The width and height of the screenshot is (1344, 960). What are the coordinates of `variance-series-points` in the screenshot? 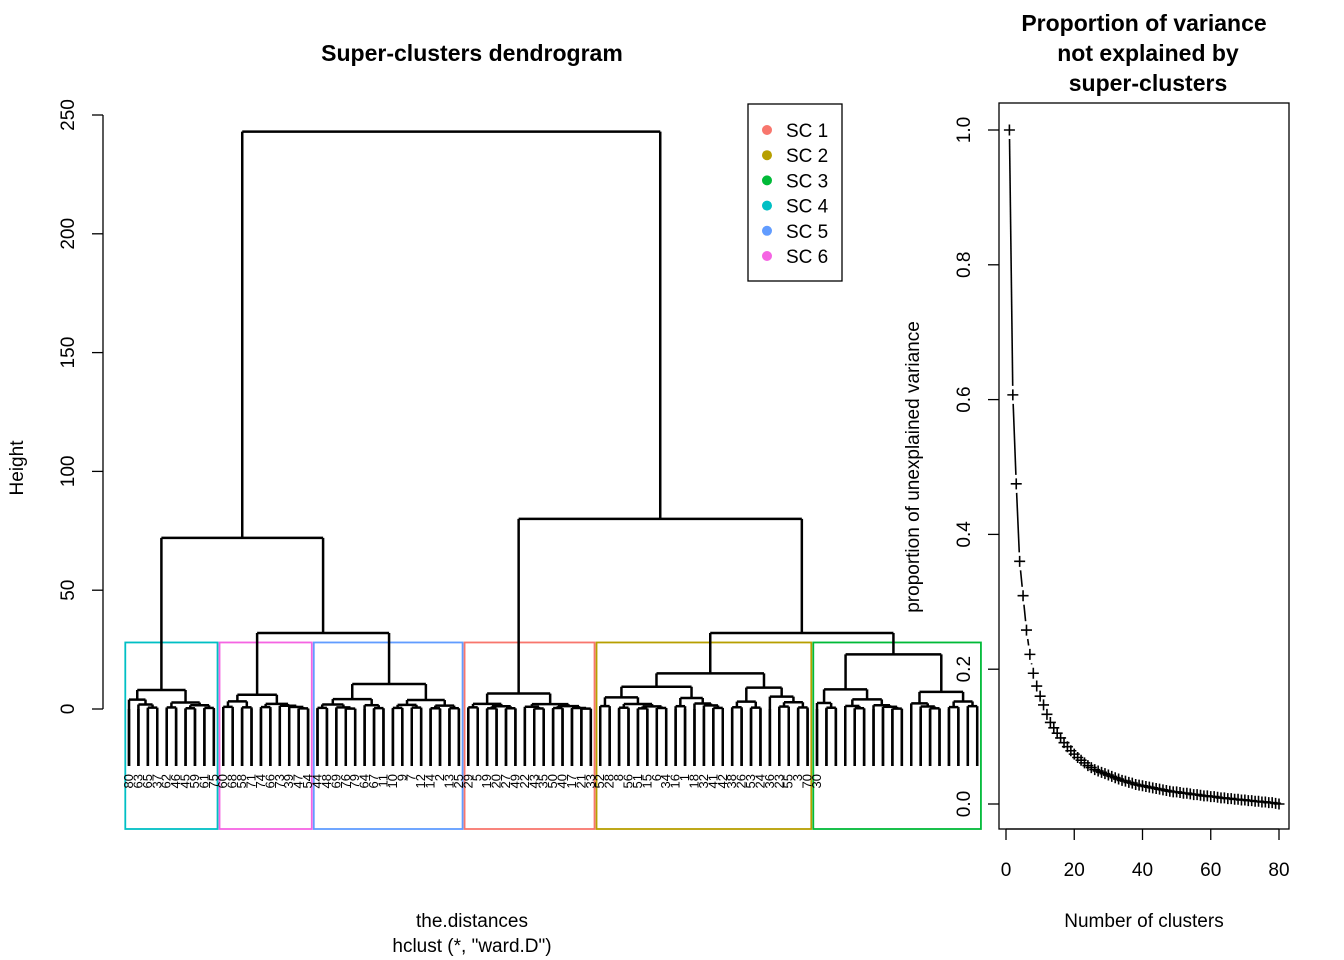 It's located at (1144, 467).